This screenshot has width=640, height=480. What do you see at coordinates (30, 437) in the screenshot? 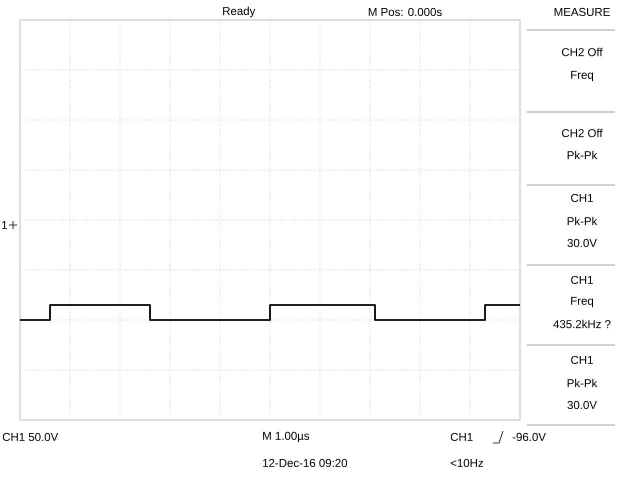
I see `text: CH1 50.0V` at bounding box center [30, 437].